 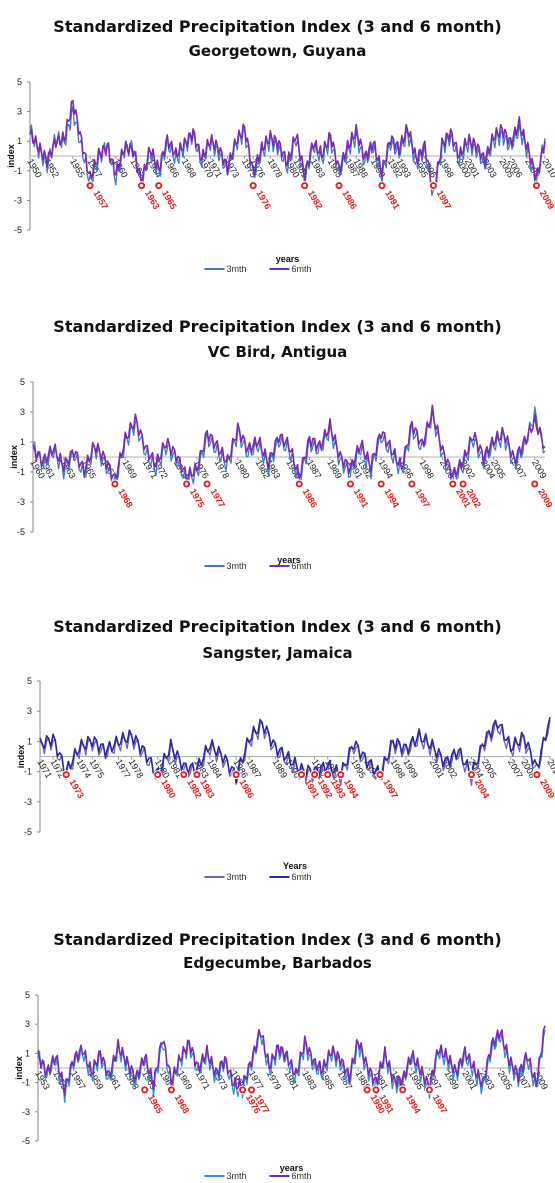 I want to click on drought-year-label: 1976, so click(x=263, y=200).